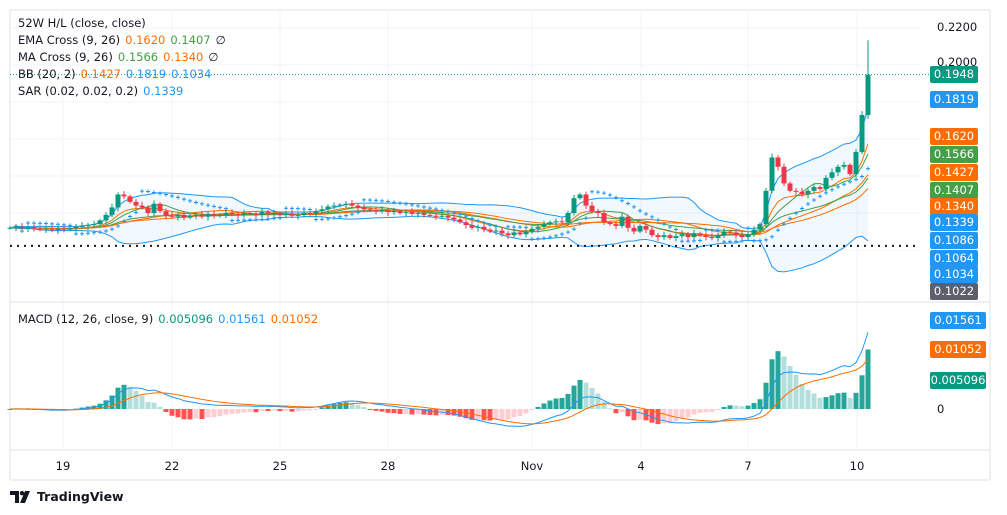  What do you see at coordinates (118, 57) in the screenshot?
I see `legend-ma-cross: MA Cross (9, 26) 0.1566 0.1340 ∅` at bounding box center [118, 57].